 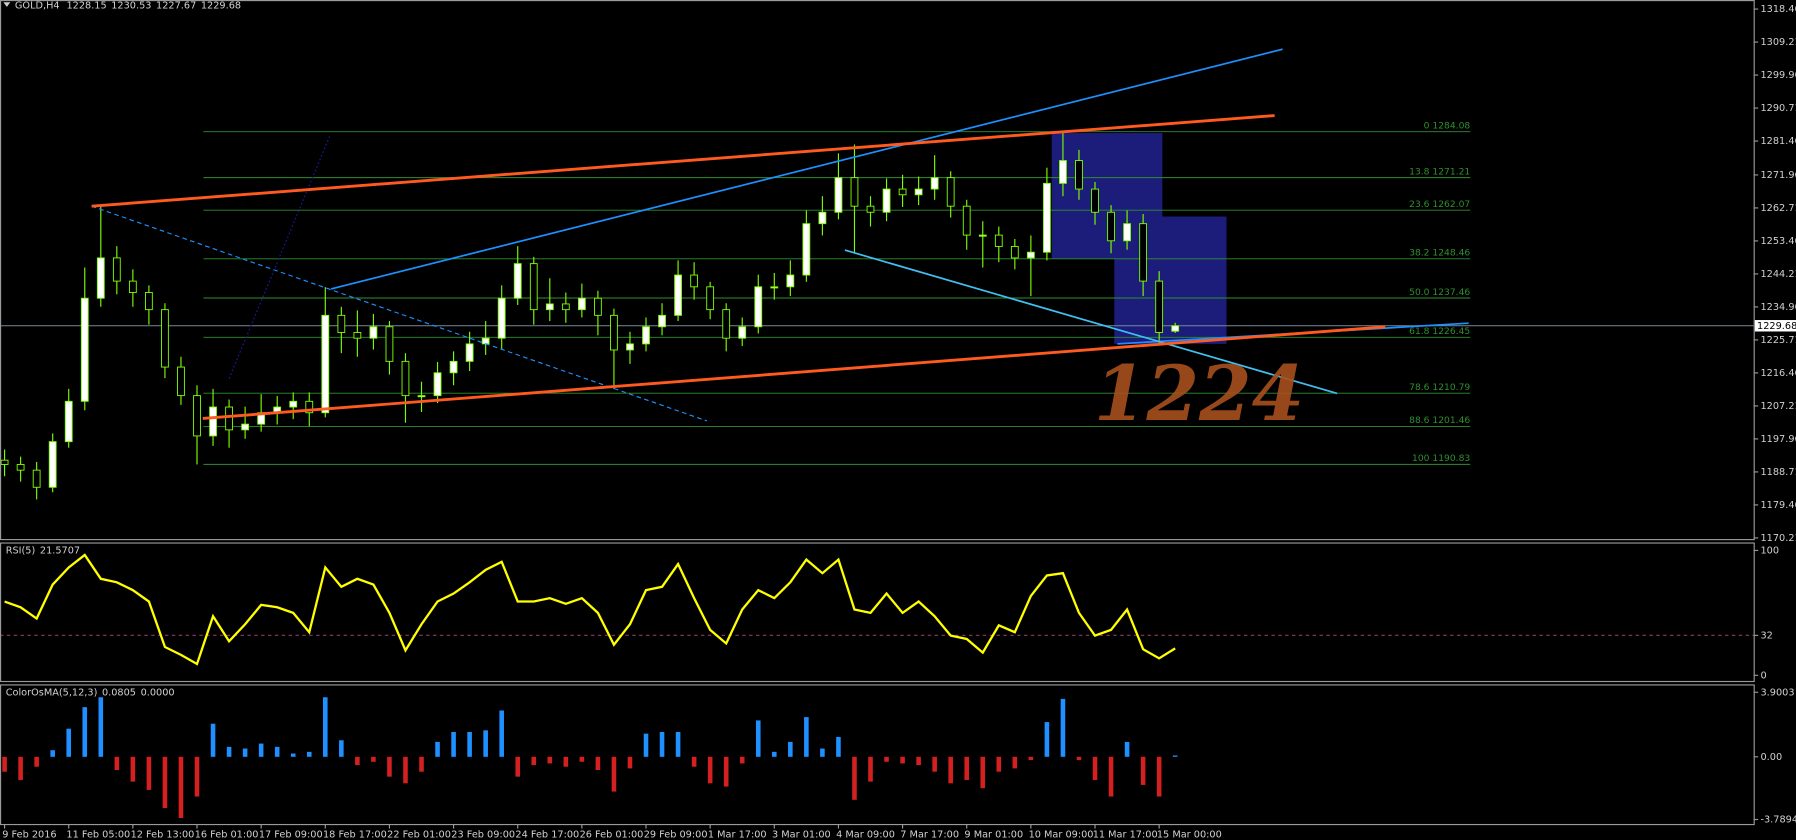 I want to click on y-tick-label: 1234.96, so click(x=1778, y=307).